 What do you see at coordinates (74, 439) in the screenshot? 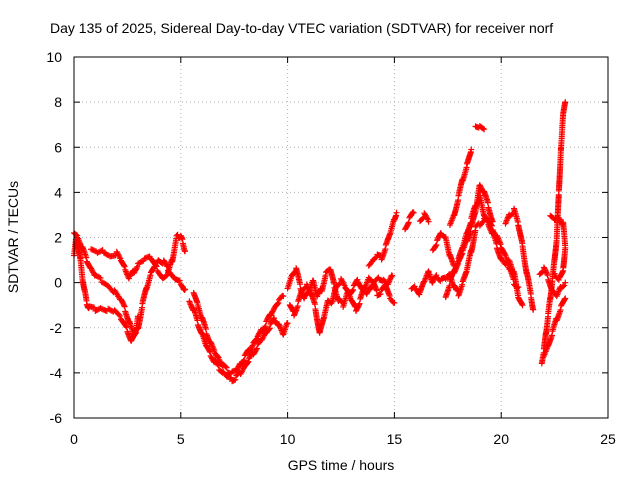
I see `x-tick-label: 0` at bounding box center [74, 439].